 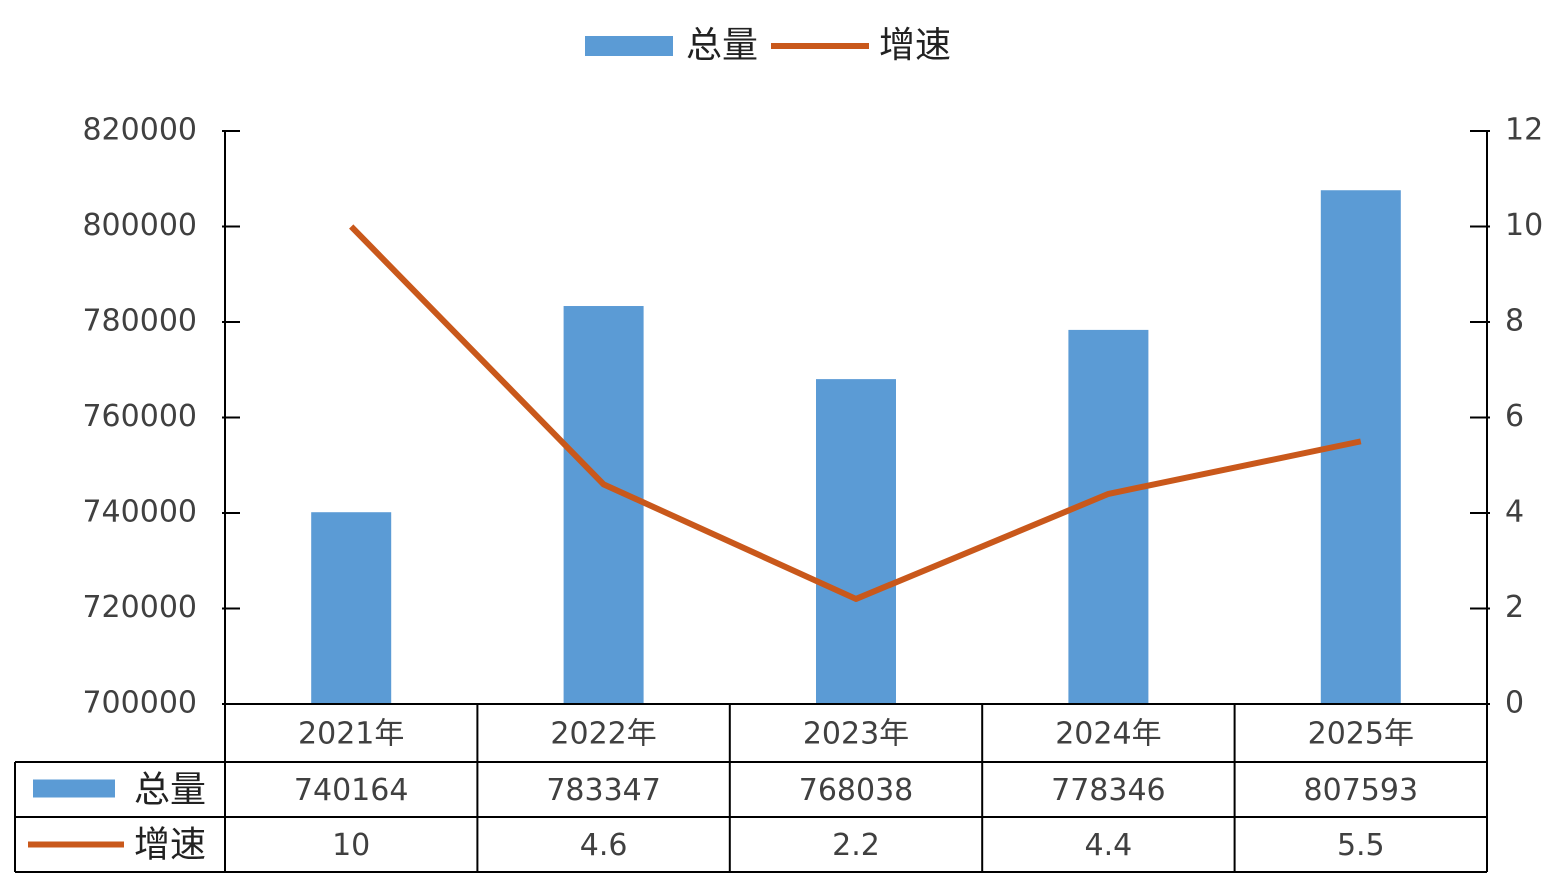 What do you see at coordinates (74, 788) in the screenshot?
I see `table-key` at bounding box center [74, 788].